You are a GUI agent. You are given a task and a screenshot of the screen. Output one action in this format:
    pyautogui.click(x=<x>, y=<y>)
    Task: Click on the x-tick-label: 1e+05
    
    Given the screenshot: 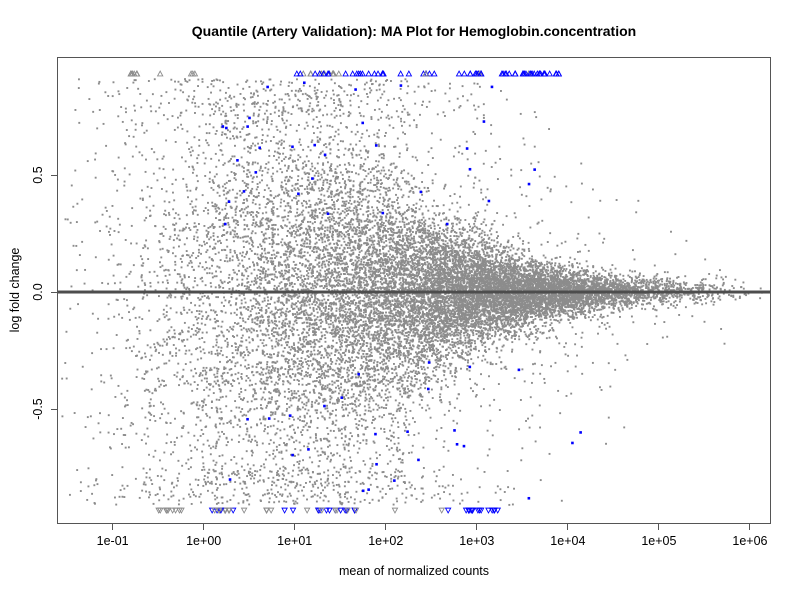 What is the action you would take?
    pyautogui.click(x=659, y=541)
    